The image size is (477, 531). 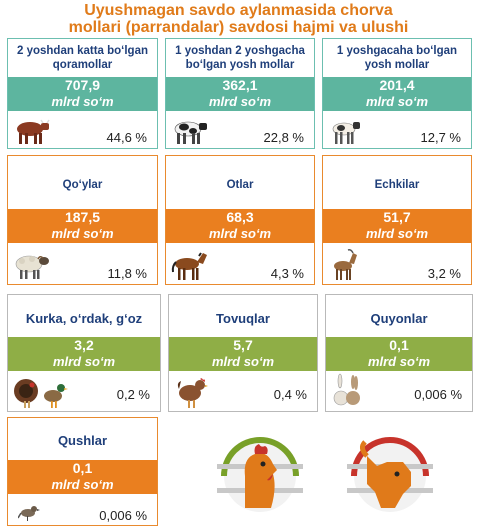 I want to click on card-sheep: Qo‘ylar 187,5 mlrd so‘m 11,8 %, so click(x=82, y=220).